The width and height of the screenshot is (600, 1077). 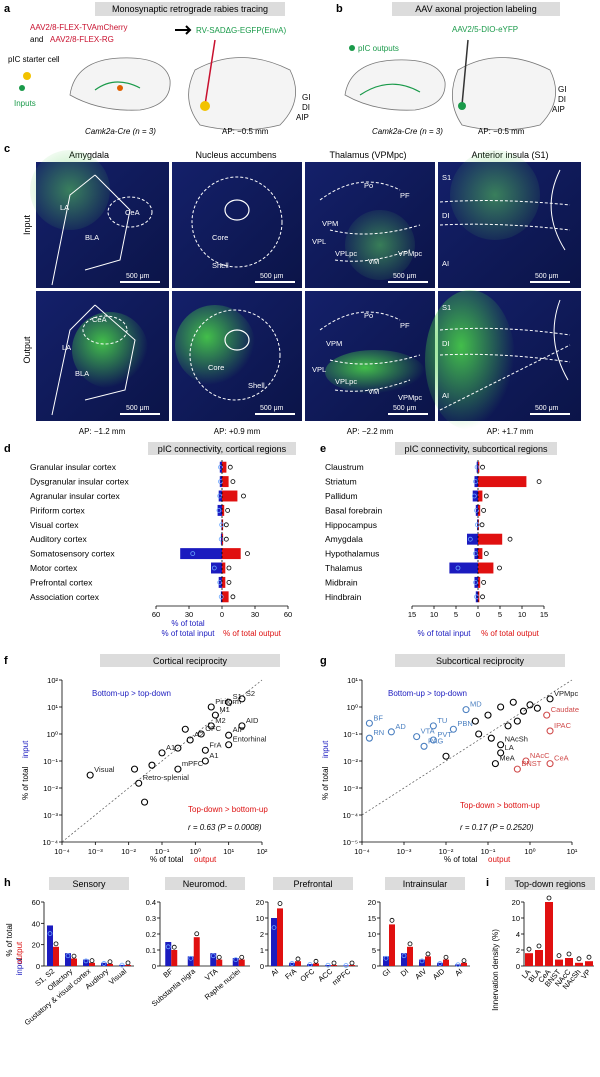 I want to click on x-category-label: AID, so click(x=439, y=973).